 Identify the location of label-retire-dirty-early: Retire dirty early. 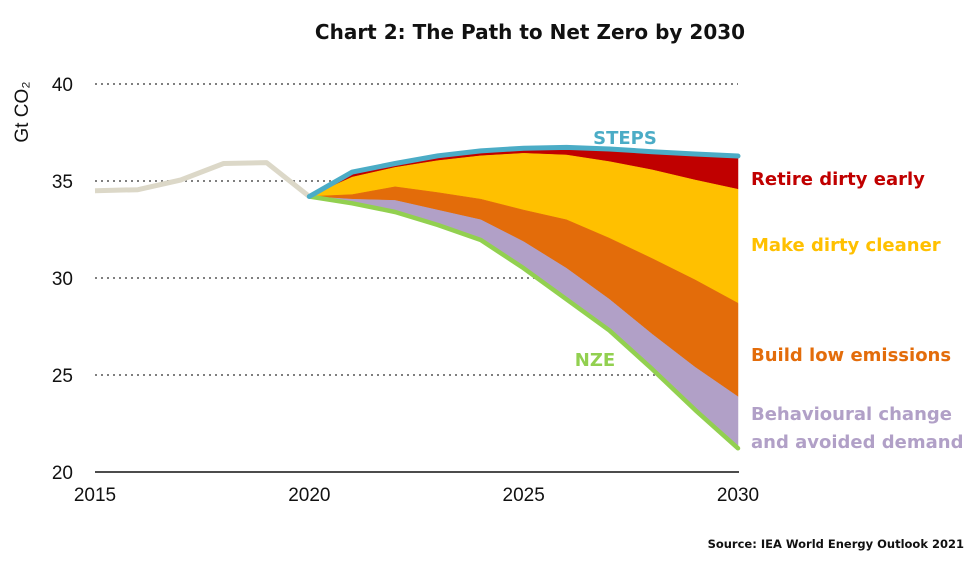
(838, 179).